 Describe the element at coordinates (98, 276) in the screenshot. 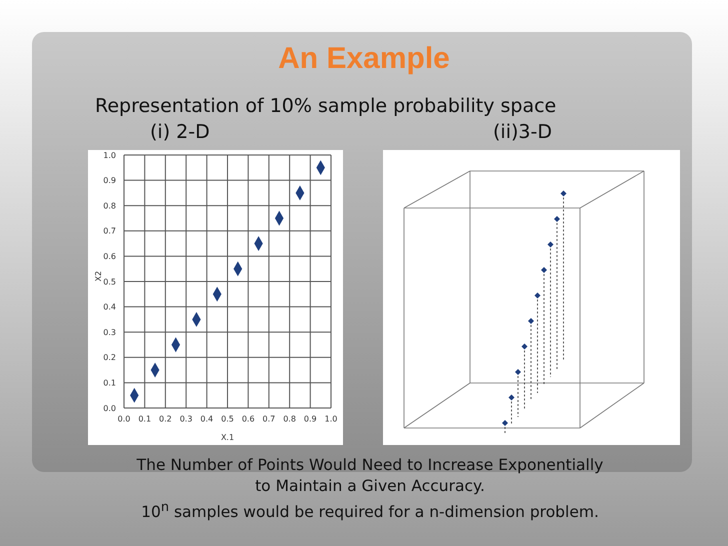

I see `y-axis-title: X2` at that location.